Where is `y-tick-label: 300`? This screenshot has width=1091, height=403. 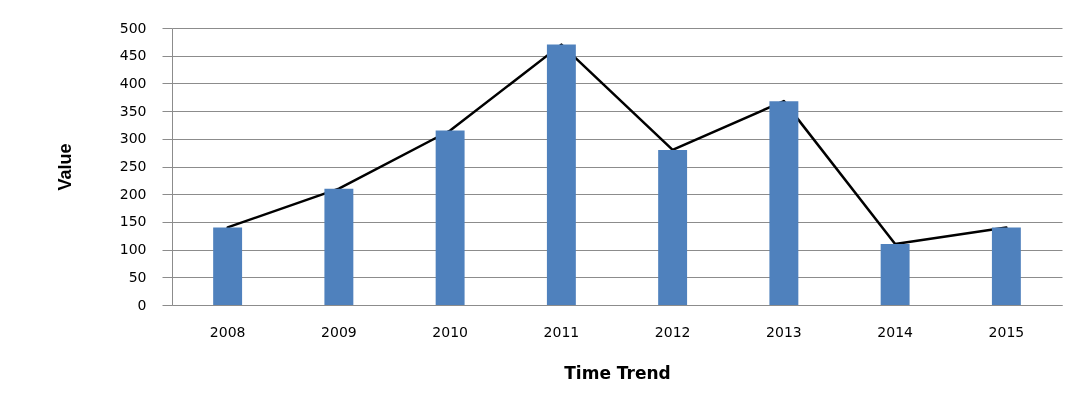 y-tick-label: 300 is located at coordinates (133, 138).